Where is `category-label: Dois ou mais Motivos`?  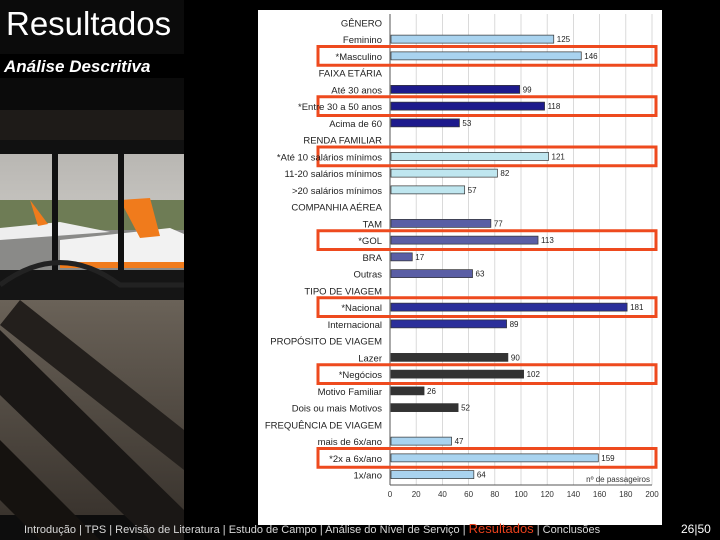
category-label: Dois ou mais Motivos is located at coordinates (337, 409).